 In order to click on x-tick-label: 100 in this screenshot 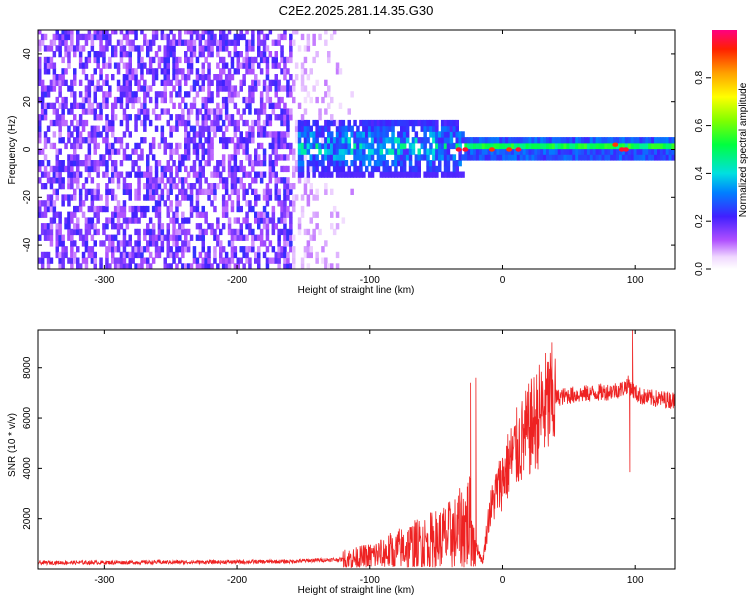, I will do `click(635, 280)`.